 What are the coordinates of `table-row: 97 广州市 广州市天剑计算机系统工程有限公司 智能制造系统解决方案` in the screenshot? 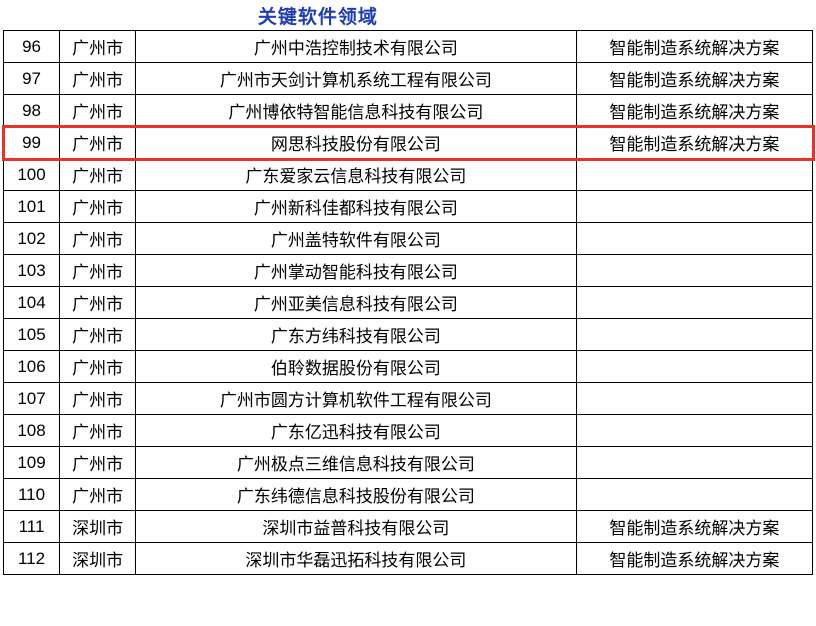 It's located at (408, 78).